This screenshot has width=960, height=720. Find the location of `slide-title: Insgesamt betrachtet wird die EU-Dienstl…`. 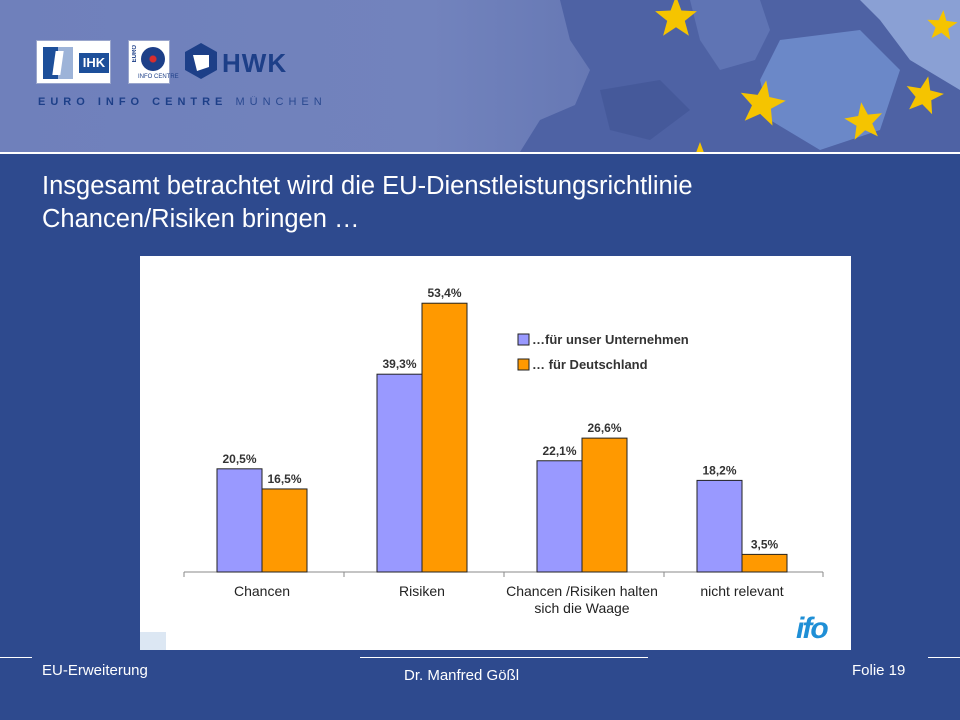

slide-title: Insgesamt betrachtet wird die EU-Dienstl… is located at coordinates (482, 203).